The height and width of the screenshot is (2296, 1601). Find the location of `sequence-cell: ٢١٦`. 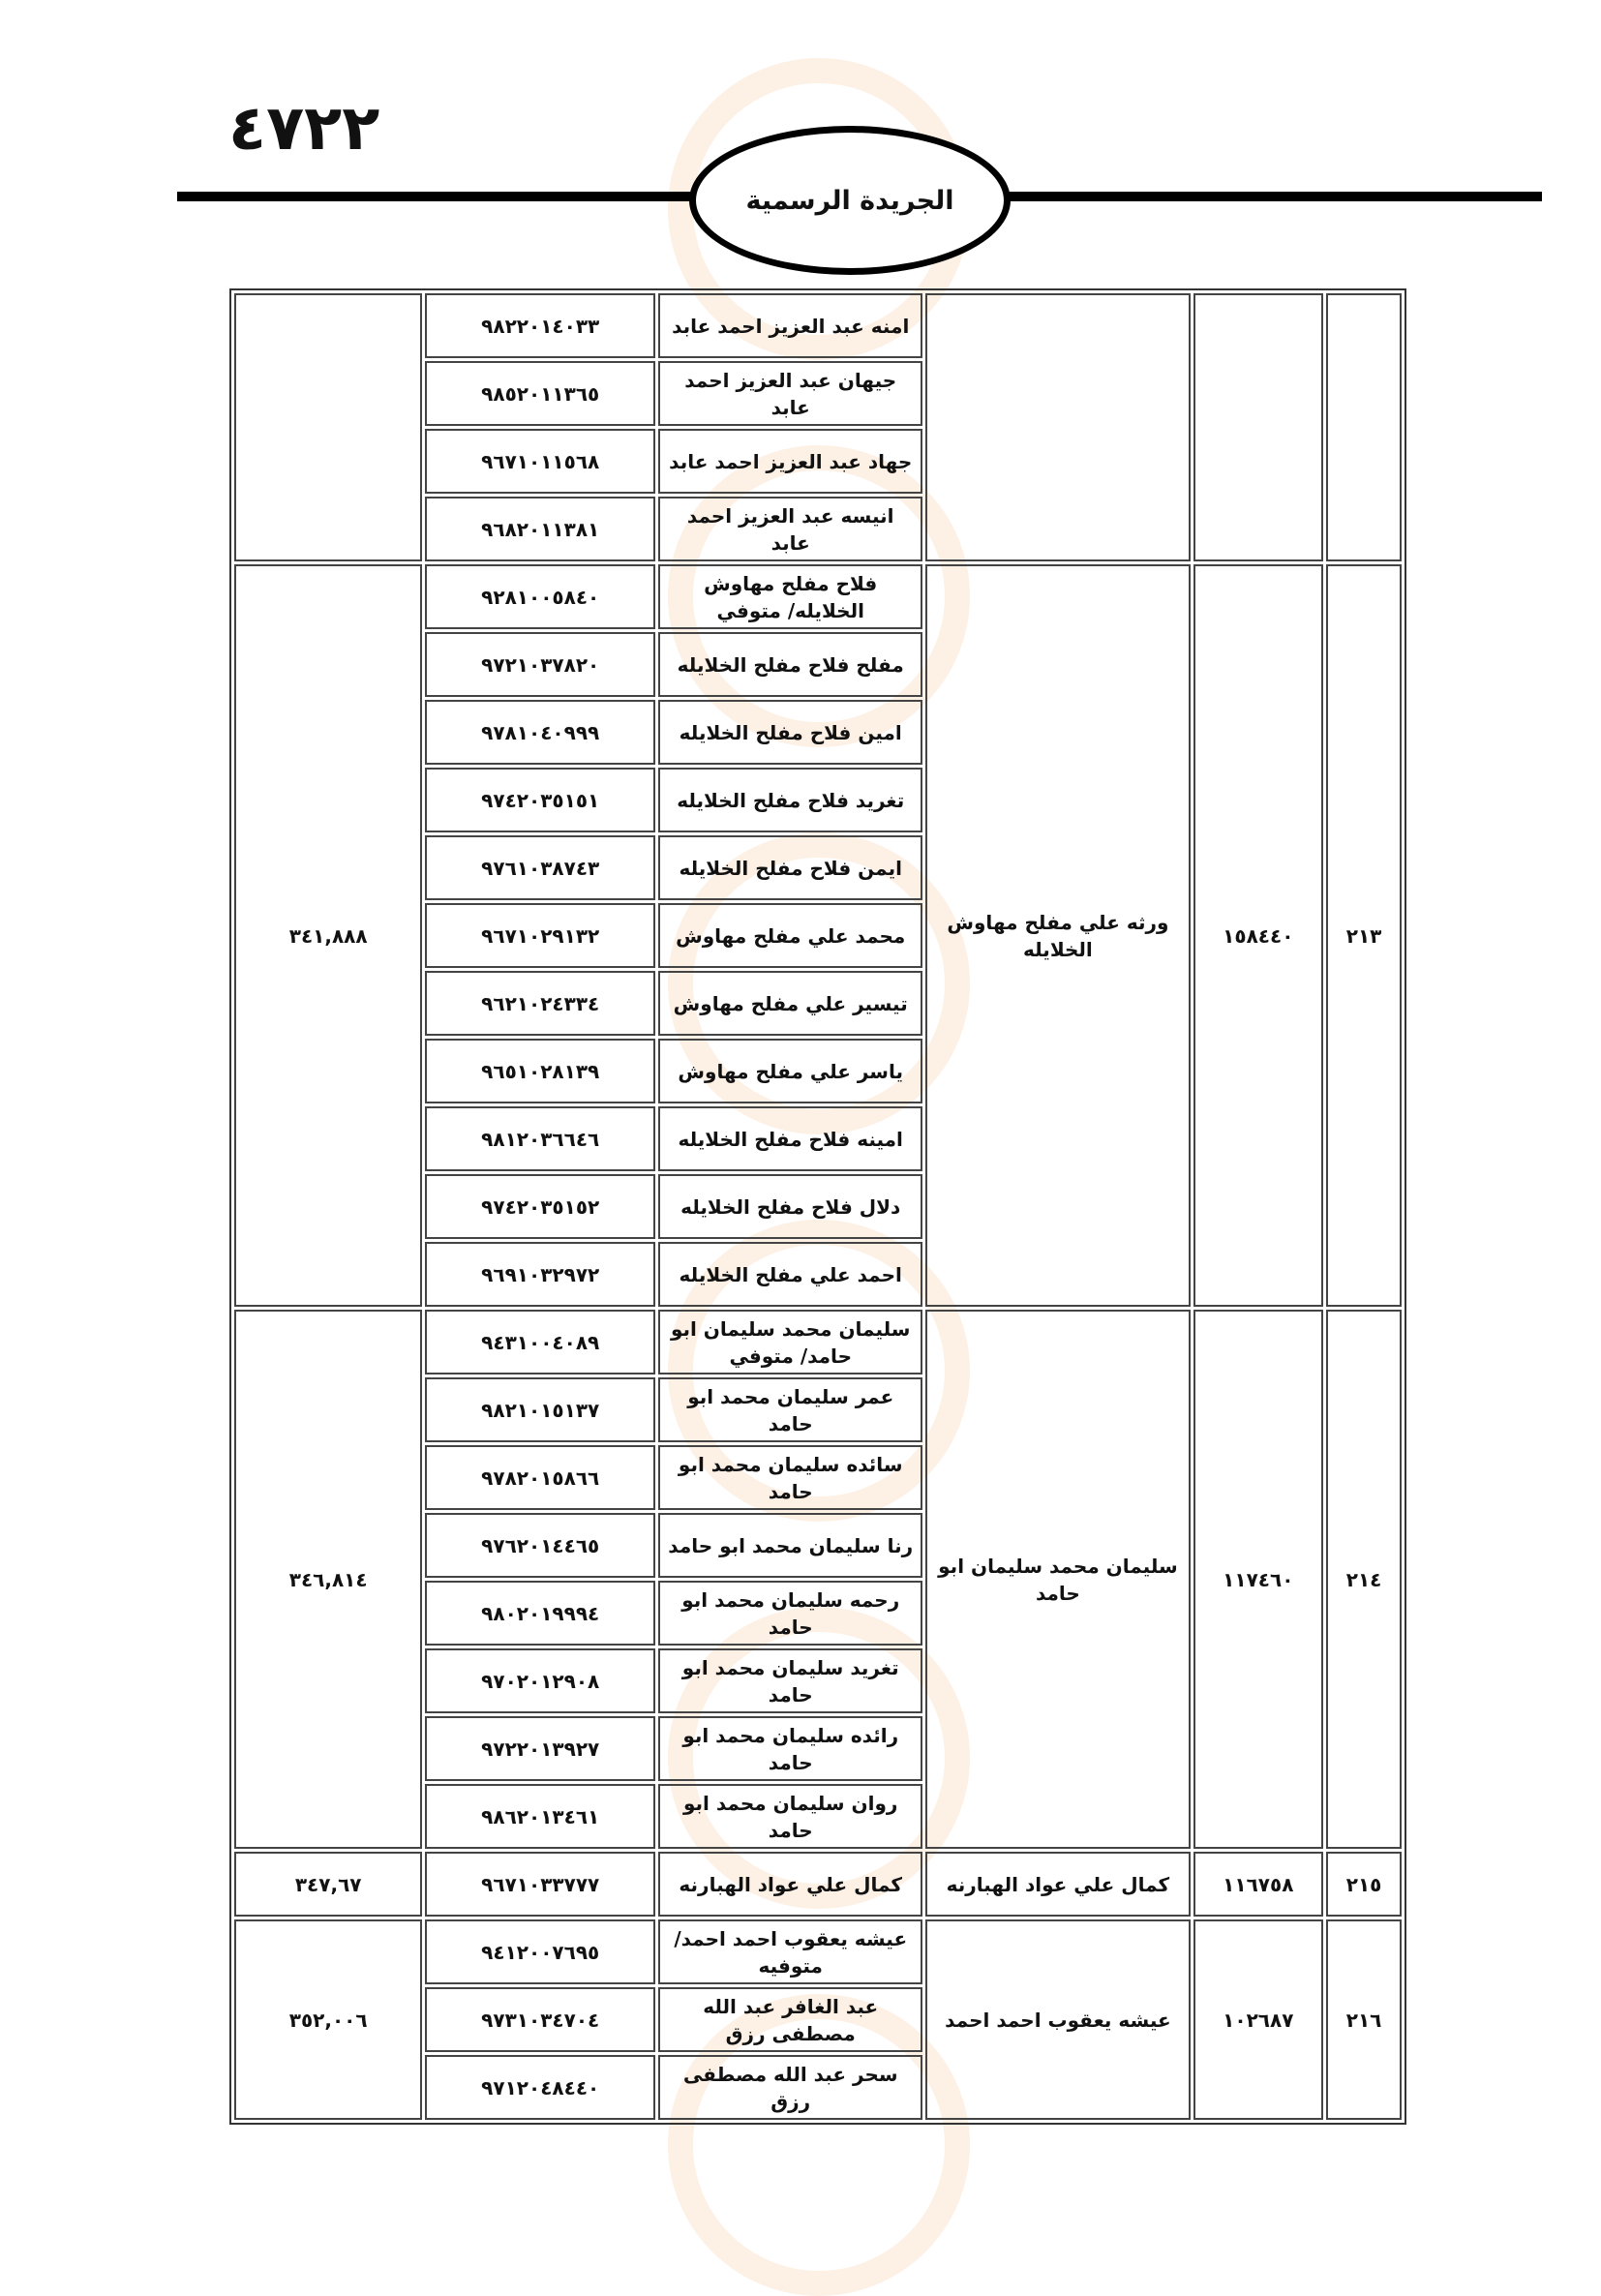

sequence-cell: ٢١٦ is located at coordinates (1364, 2019).